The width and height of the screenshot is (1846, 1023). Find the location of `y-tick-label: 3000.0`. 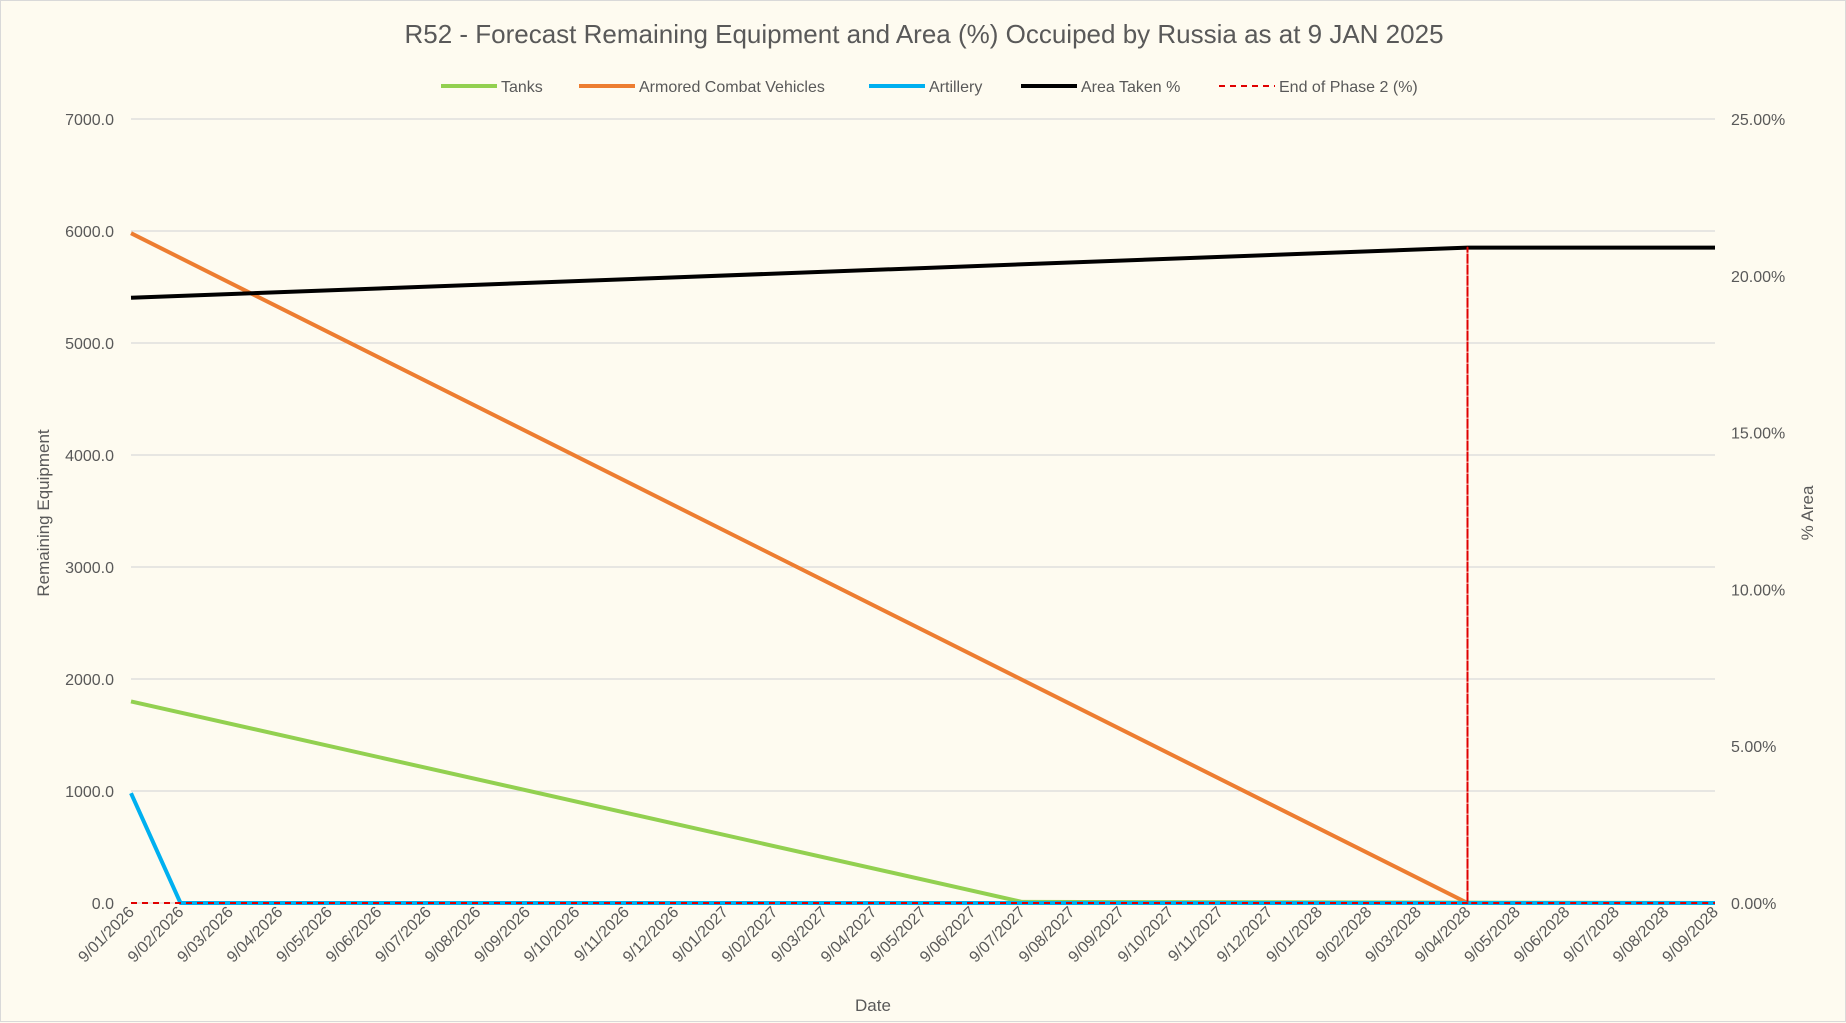

y-tick-label: 3000.0 is located at coordinates (89, 568).